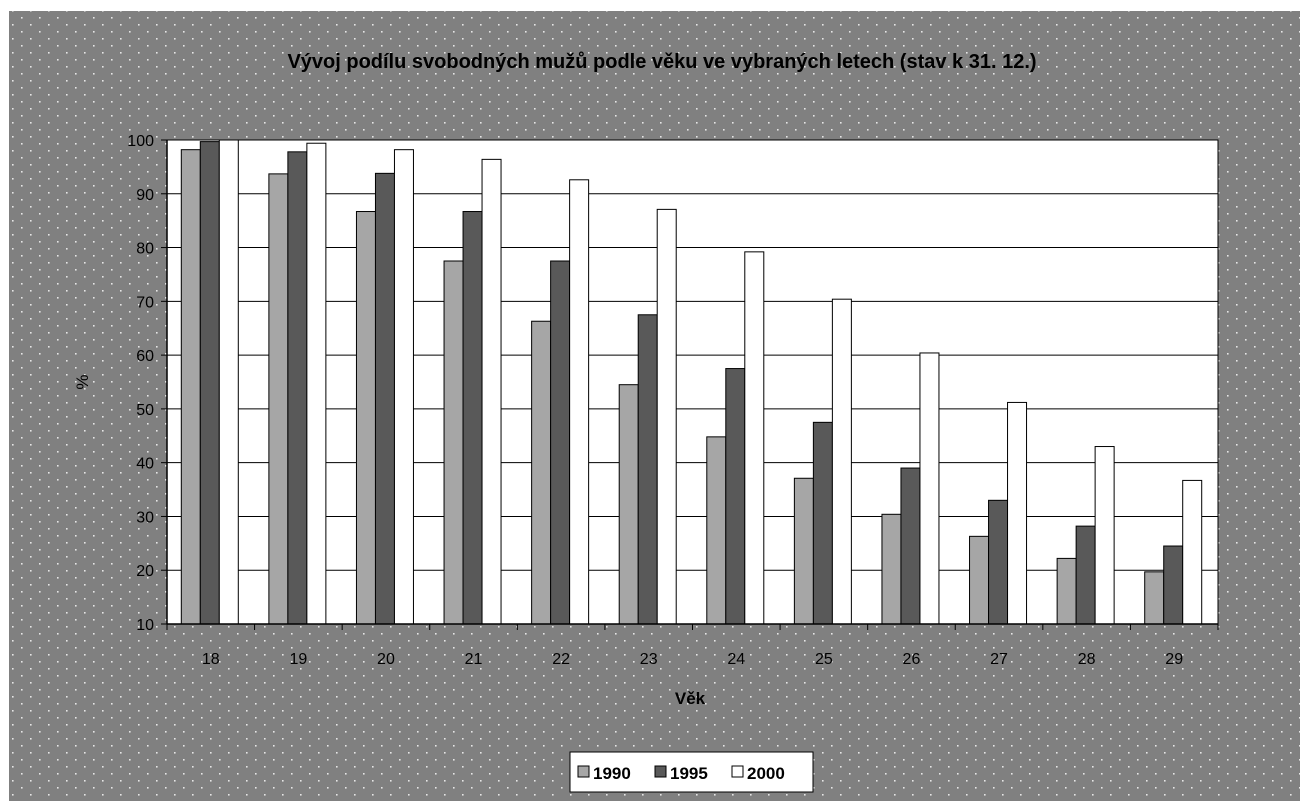 The width and height of the screenshot is (1307, 807). What do you see at coordinates (145, 571) in the screenshot?
I see `y-tick-label: 20` at bounding box center [145, 571].